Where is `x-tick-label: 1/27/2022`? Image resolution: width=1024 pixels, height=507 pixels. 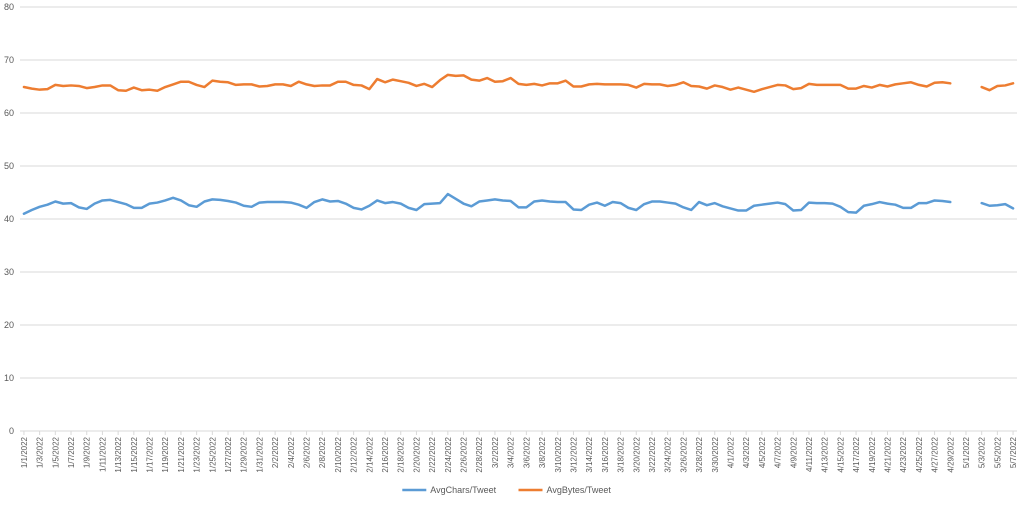
x-tick-label: 1/27/2022 is located at coordinates (228, 454).